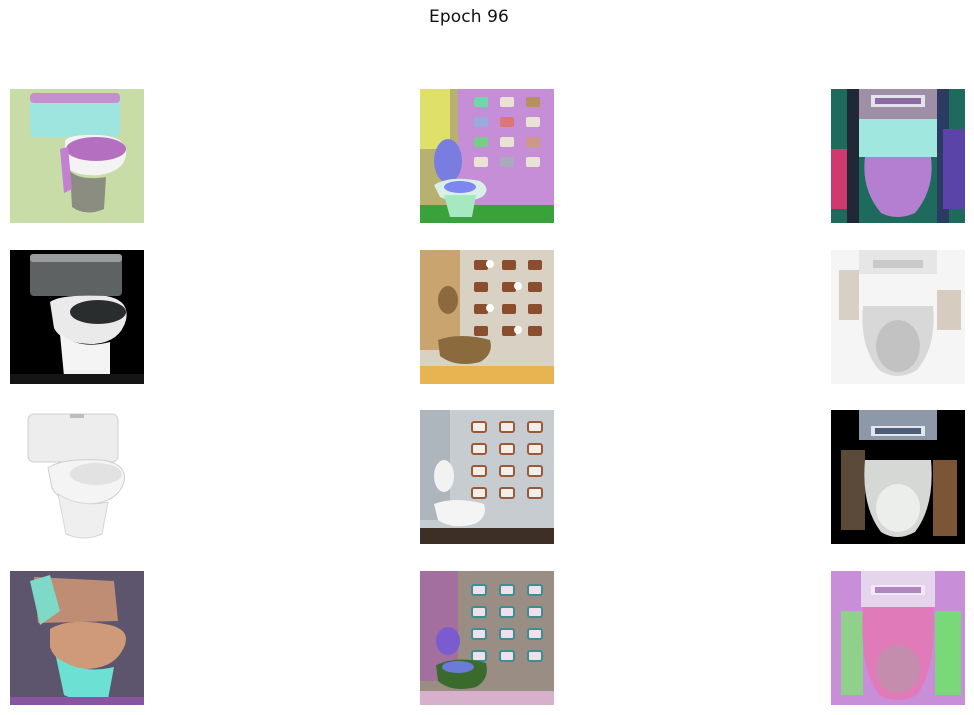 The width and height of the screenshot is (974, 715). Describe the element at coordinates (77, 638) in the screenshot. I see `sample-image-r4-c1` at that location.